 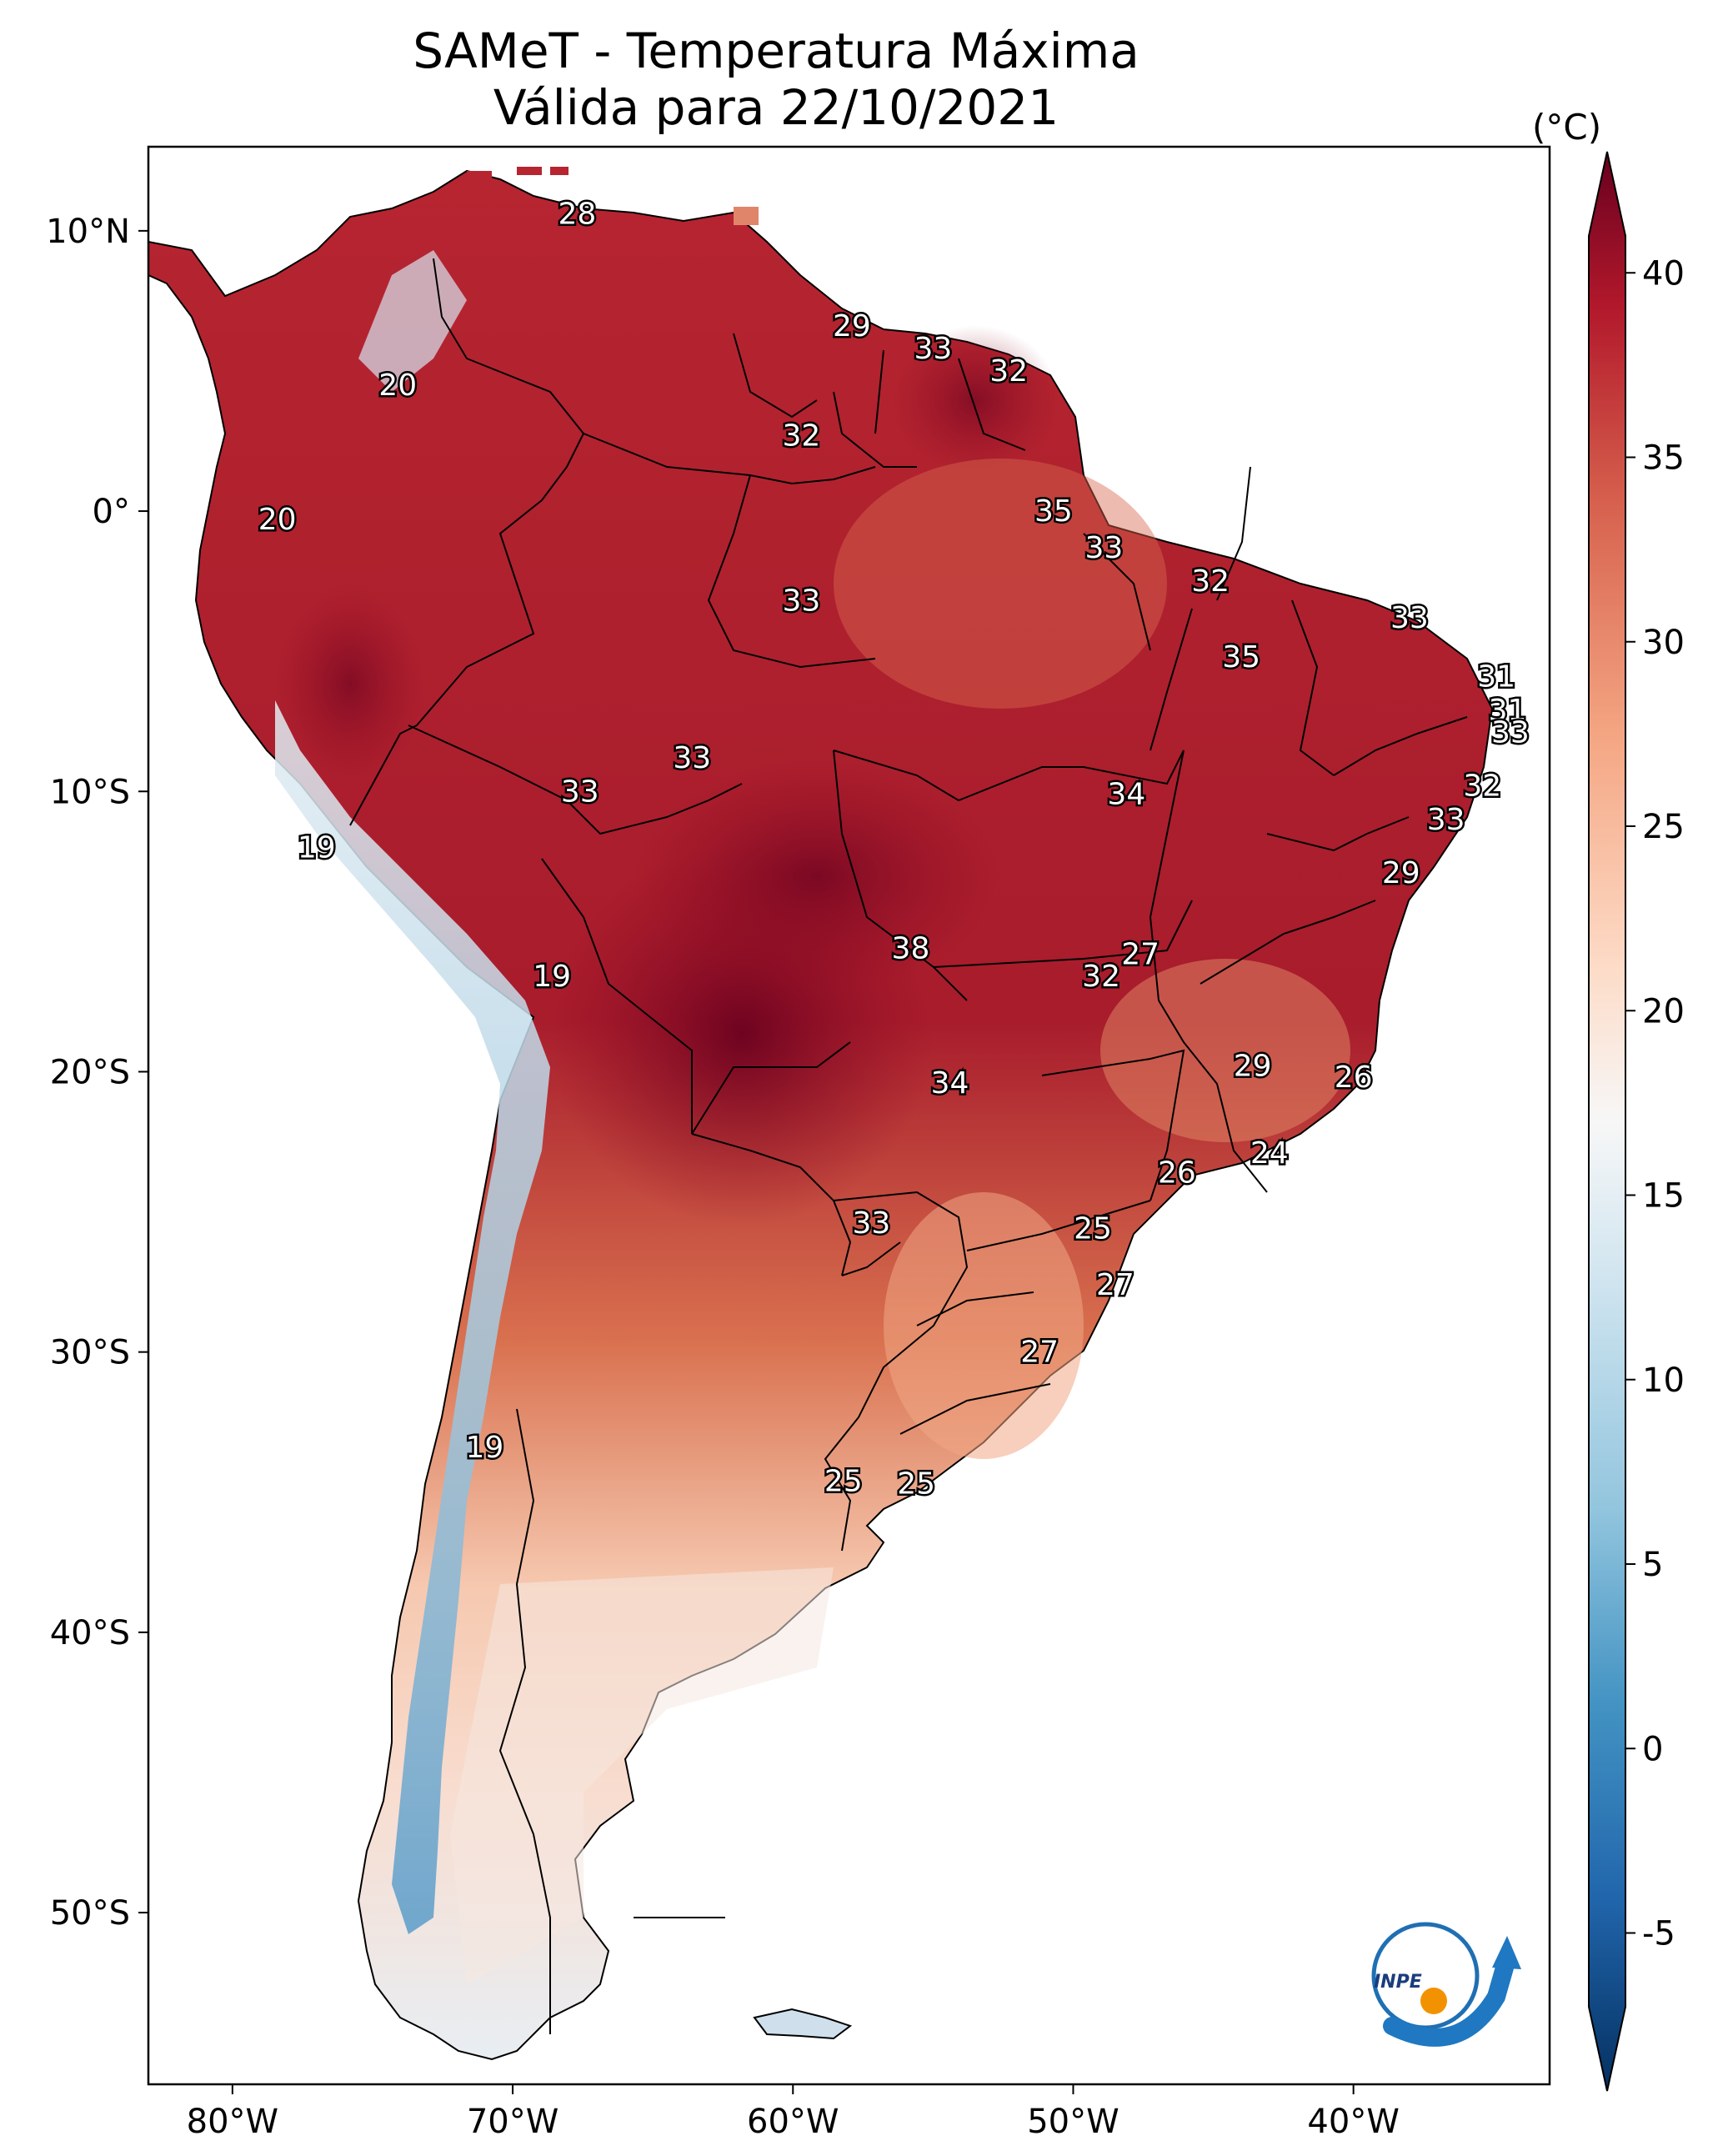 I want to click on latitude-ticks: 10°N 0° 10°S 20°S 30°S 40°S 50°S, so click(x=97, y=1073).